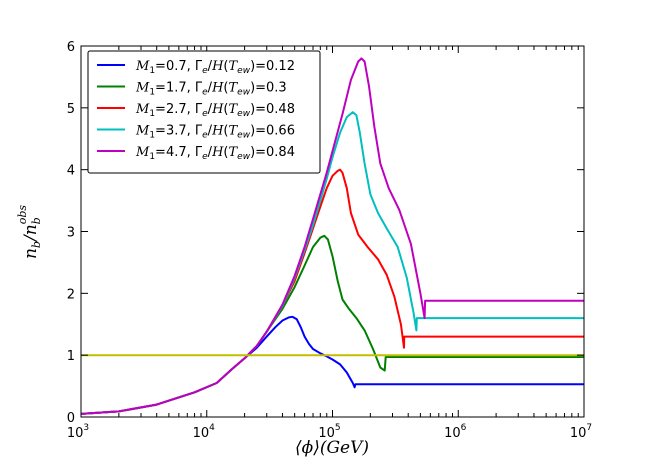  What do you see at coordinates (71, 171) in the screenshot?
I see `y-tick-label: 4` at bounding box center [71, 171].